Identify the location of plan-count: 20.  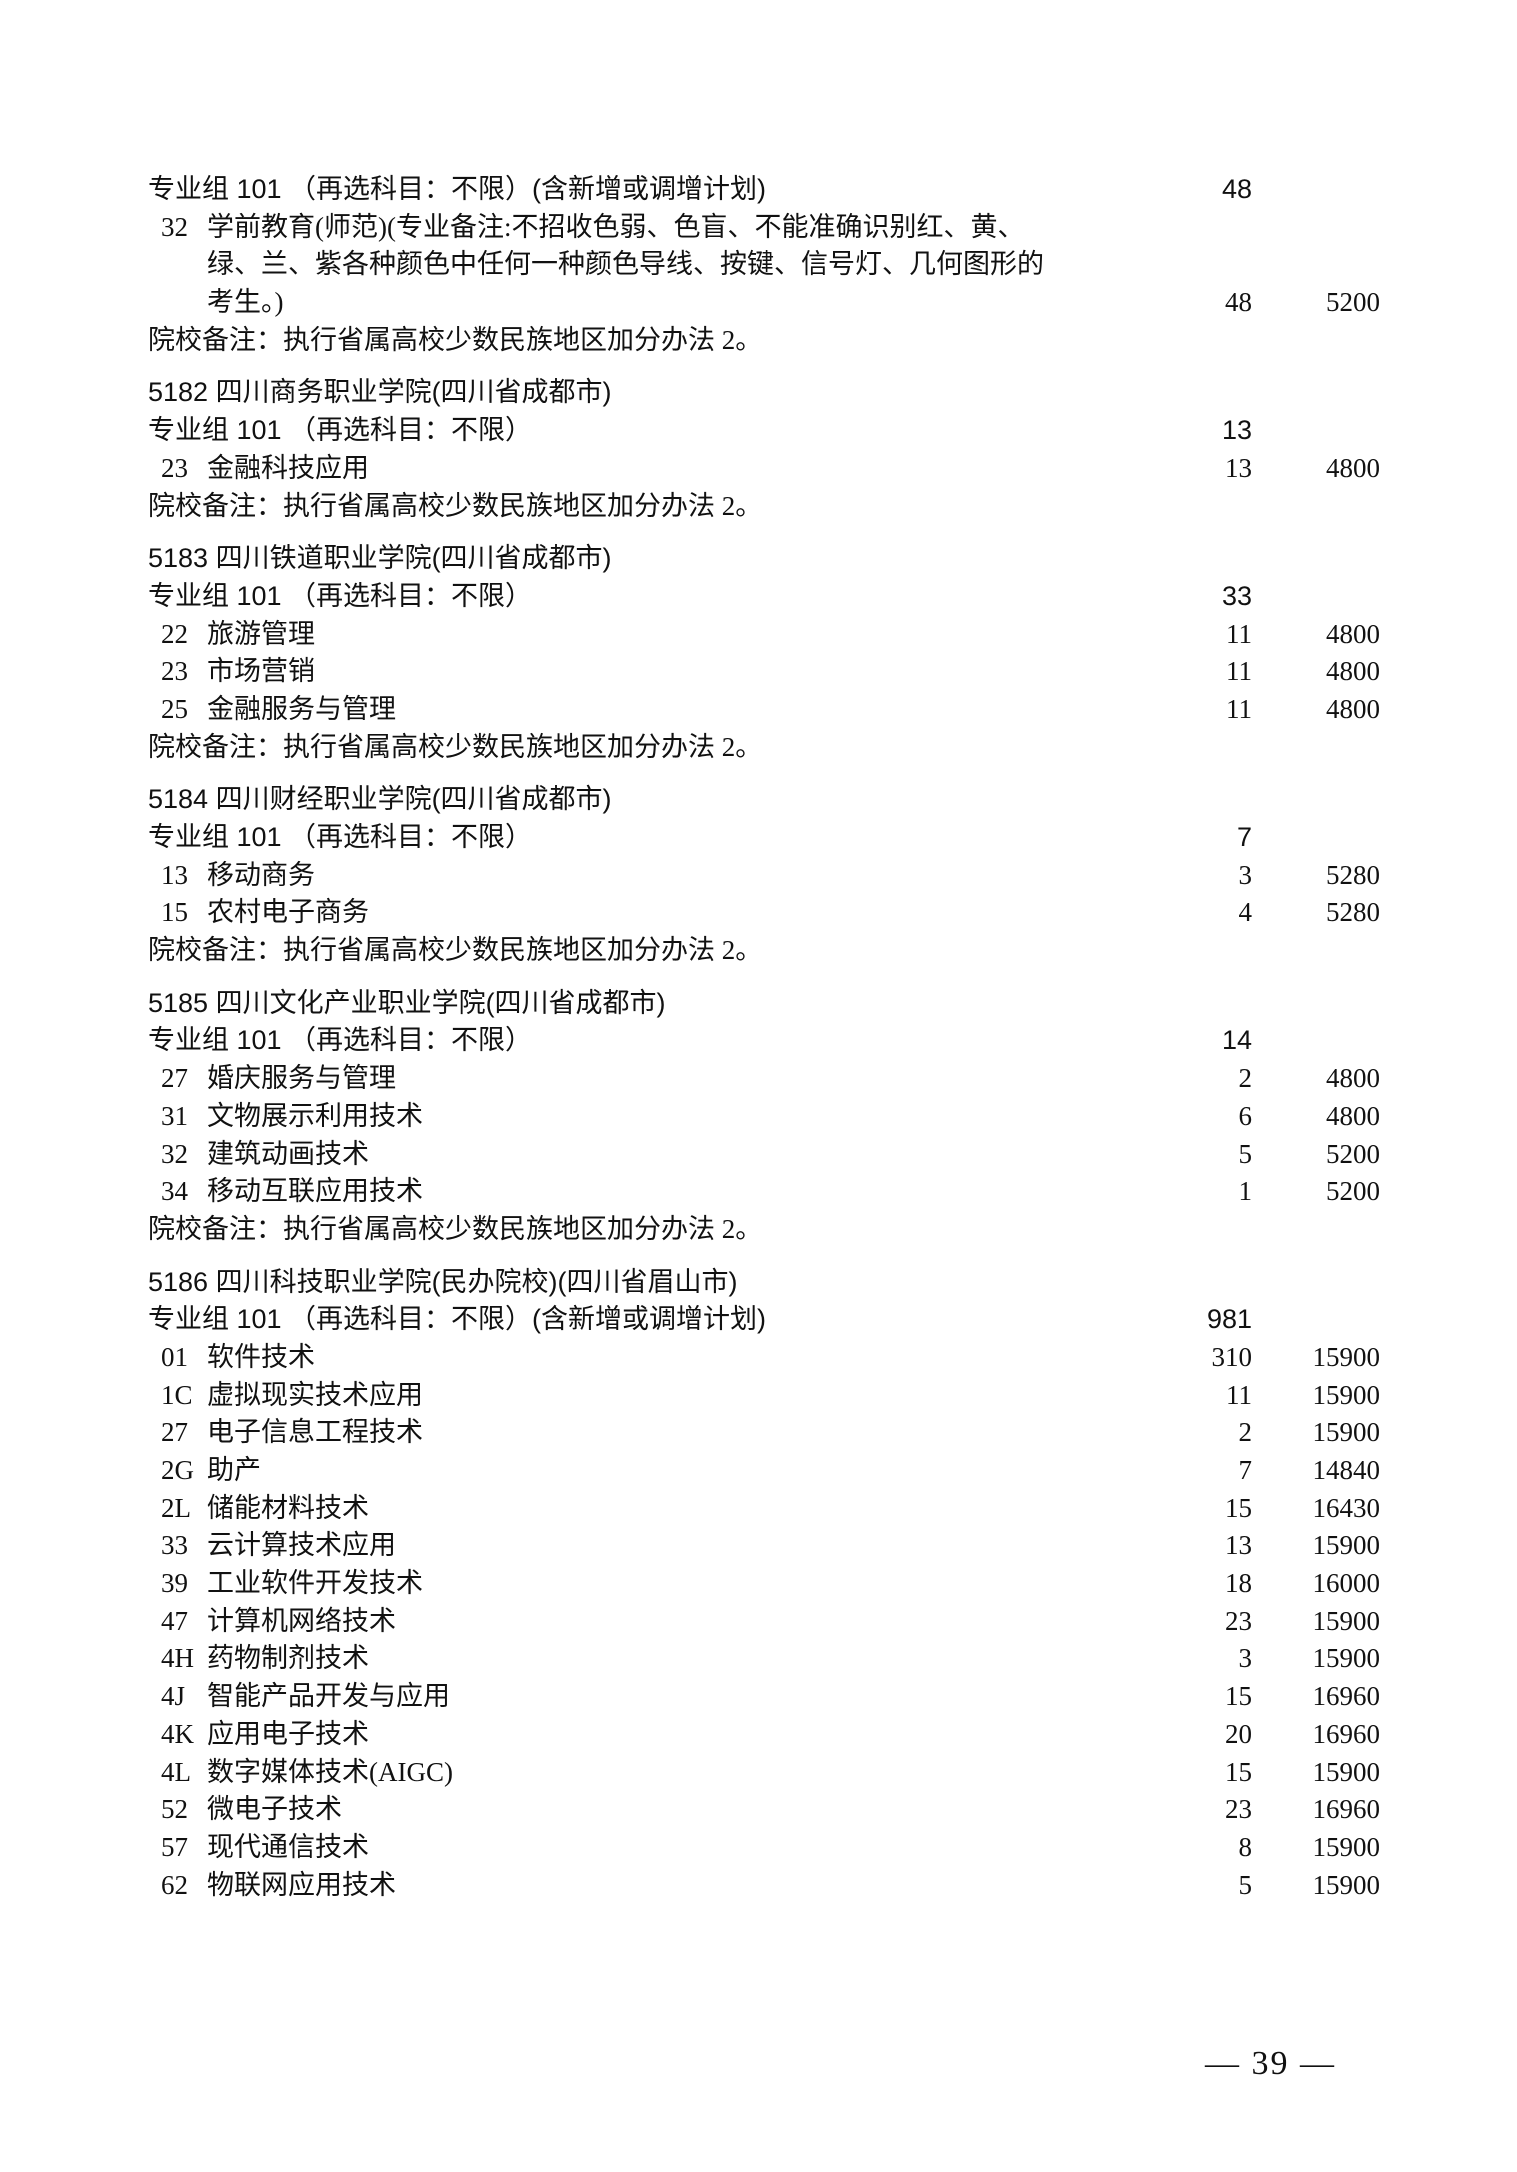
(1238, 1733).